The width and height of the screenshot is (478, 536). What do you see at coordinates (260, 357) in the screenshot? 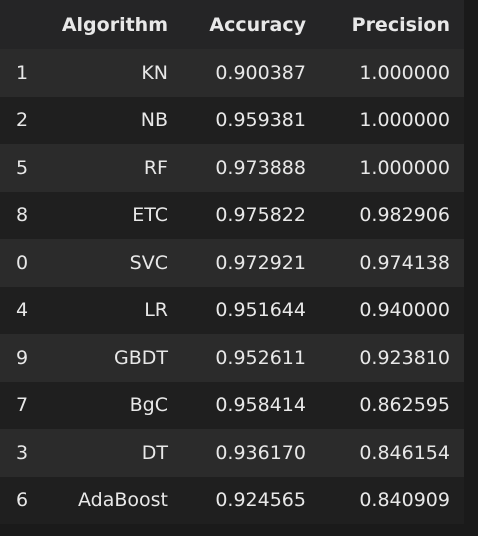
I see `accuracy-cell: 0.952611` at bounding box center [260, 357].